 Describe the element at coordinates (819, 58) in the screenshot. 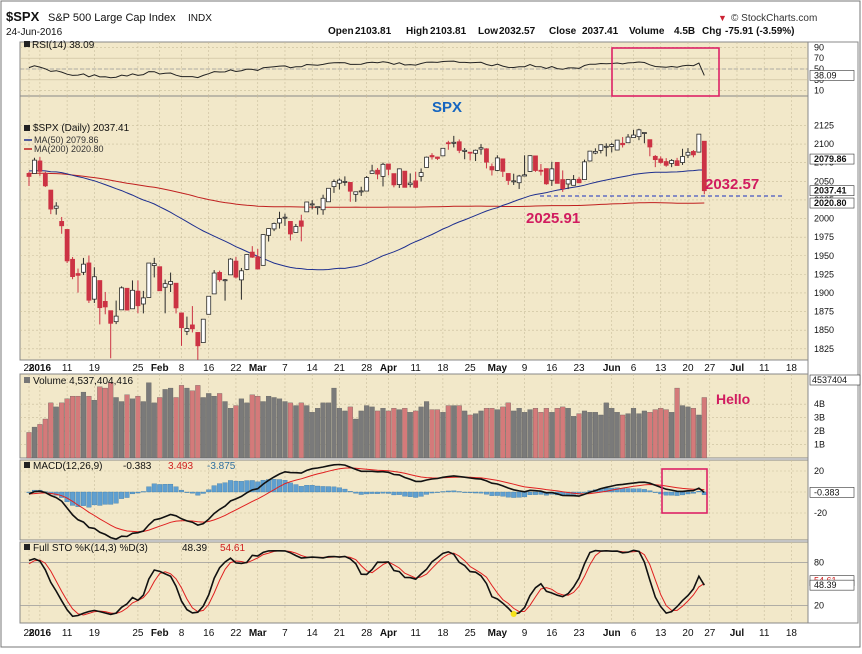

I see `rsi-tick: 70` at that location.